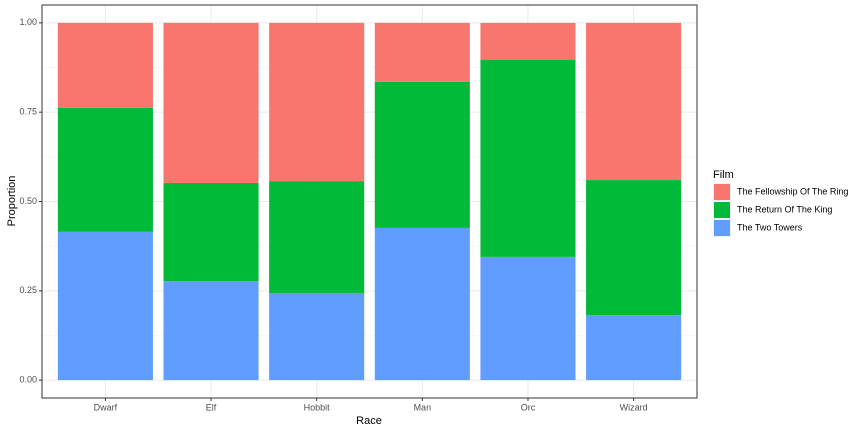 The image size is (864, 432). What do you see at coordinates (369, 421) in the screenshot?
I see `x-axis-title: Race` at bounding box center [369, 421].